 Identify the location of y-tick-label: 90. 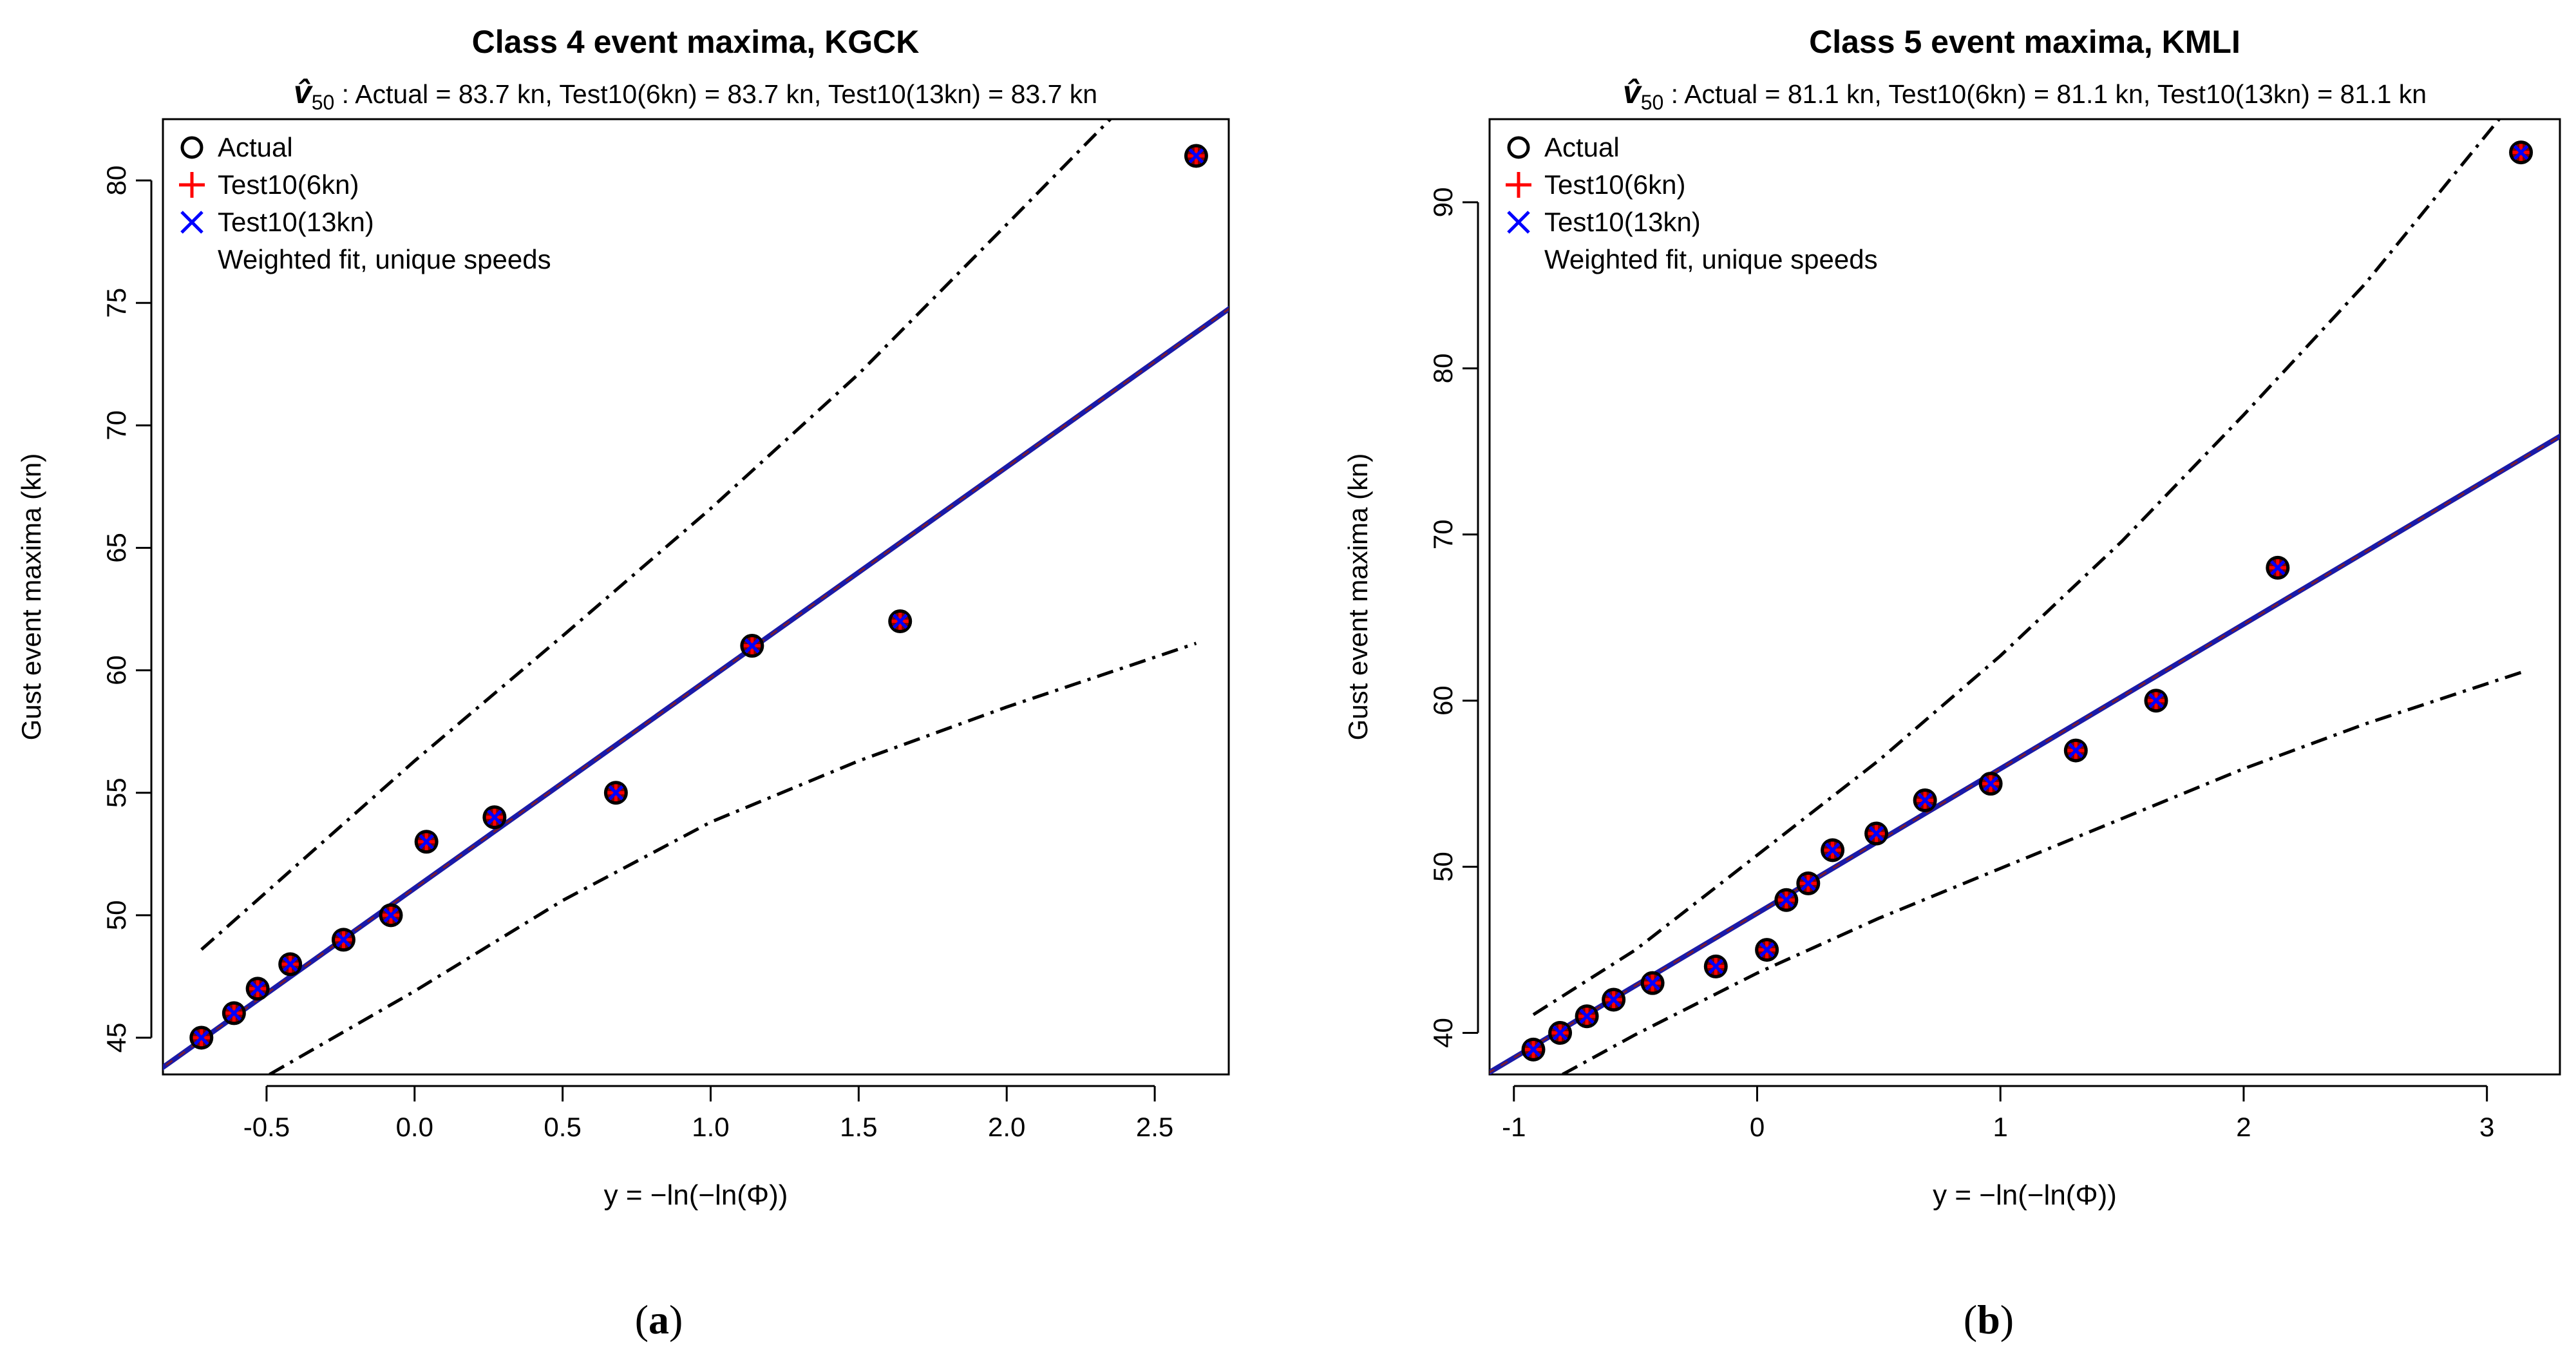
(1443, 202).